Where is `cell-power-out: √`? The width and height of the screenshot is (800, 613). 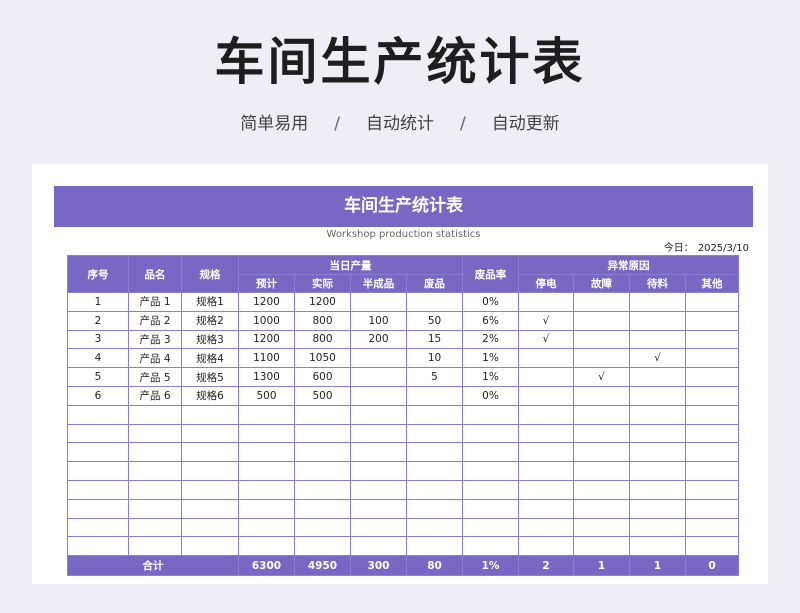 cell-power-out: √ is located at coordinates (546, 339).